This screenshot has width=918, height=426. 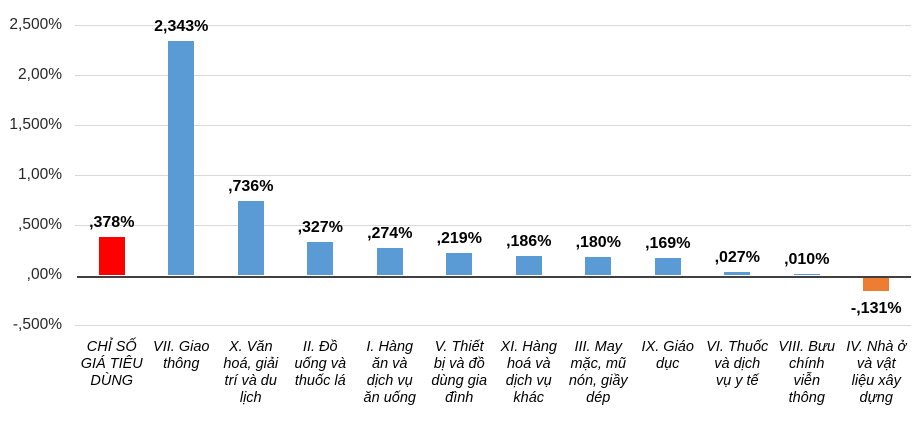 What do you see at coordinates (598, 242) in the screenshot?
I see `value-label: ,180%` at bounding box center [598, 242].